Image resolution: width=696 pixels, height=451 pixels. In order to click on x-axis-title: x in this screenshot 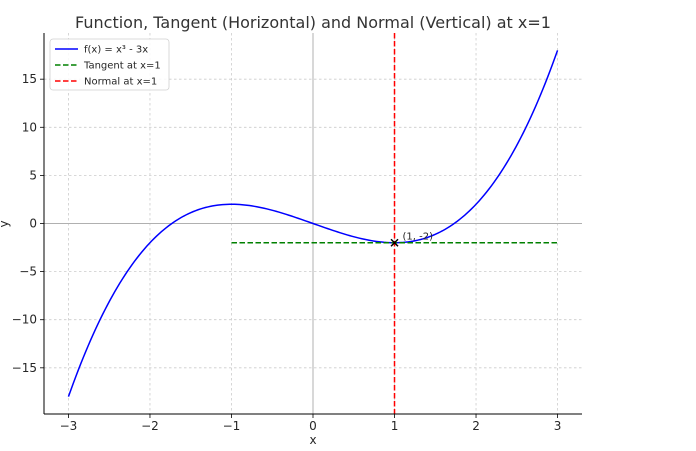, I will do `click(312, 440)`.